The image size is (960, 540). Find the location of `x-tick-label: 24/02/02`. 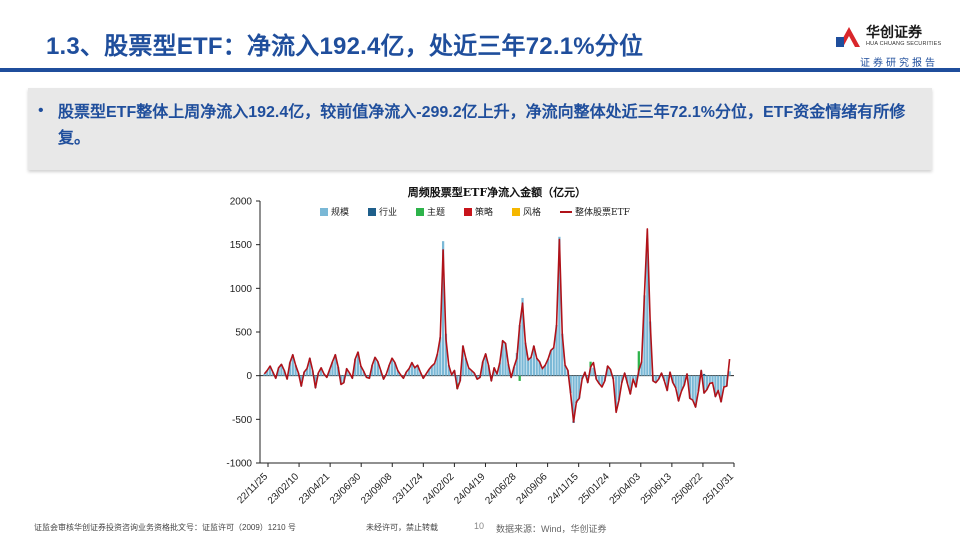

x-tick-label: 24/02/02 is located at coordinates (439, 489).